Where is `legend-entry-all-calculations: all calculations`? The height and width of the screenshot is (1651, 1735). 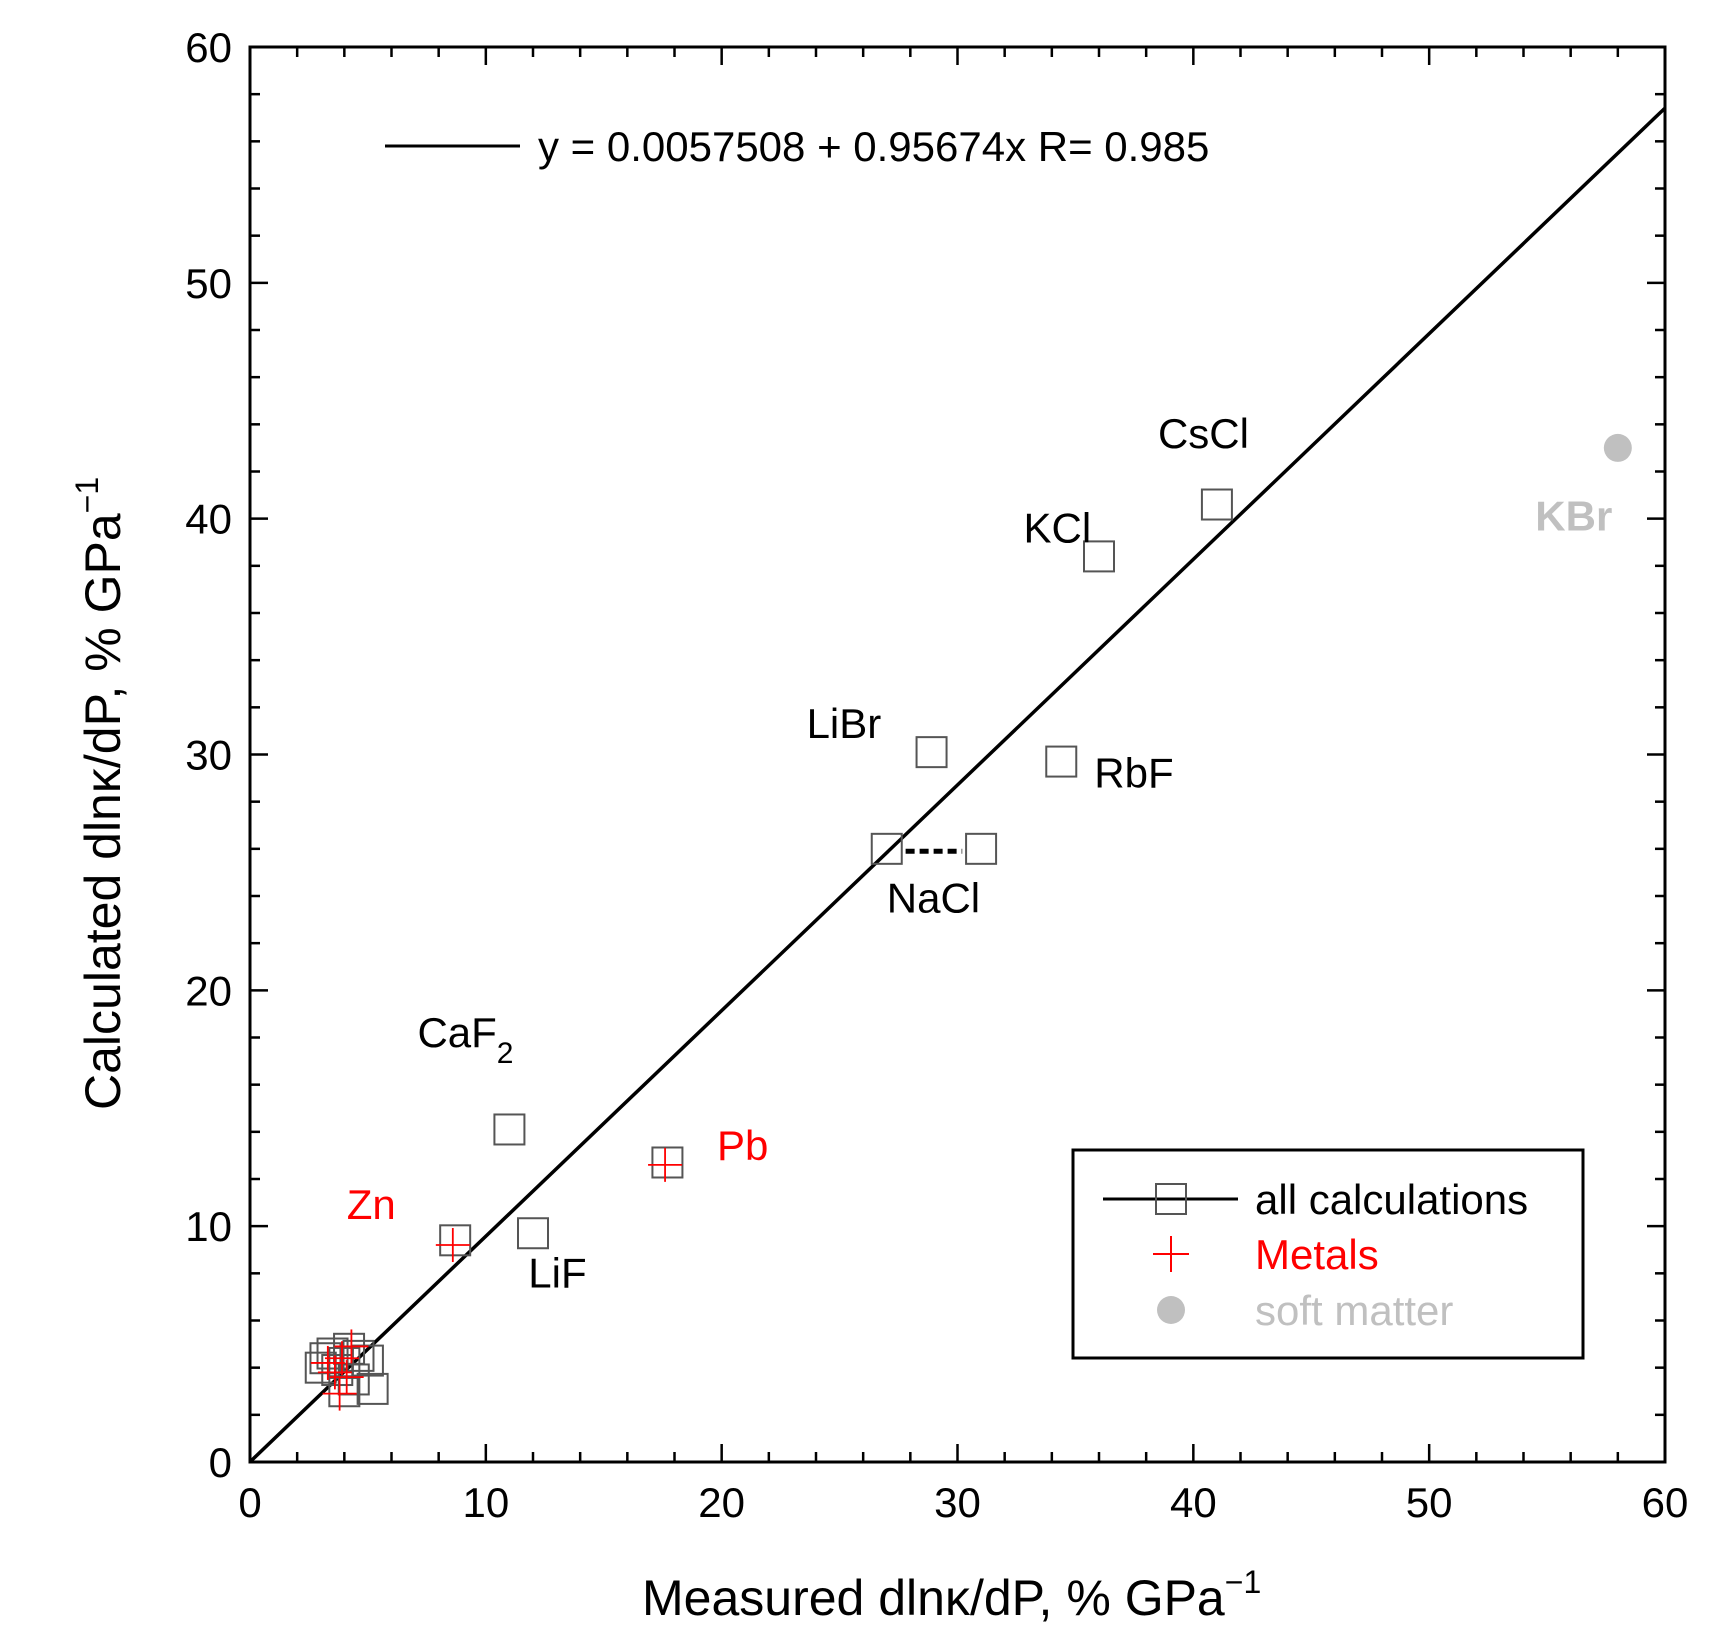 legend-entry-all-calculations: all calculations is located at coordinates (1315, 1199).